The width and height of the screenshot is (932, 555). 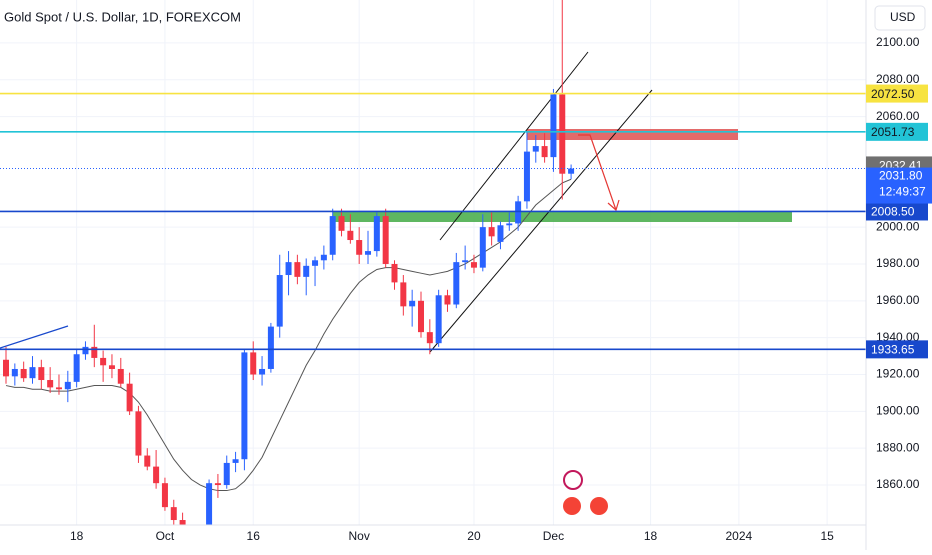 I want to click on level-label: 2008.50, so click(x=893, y=212).